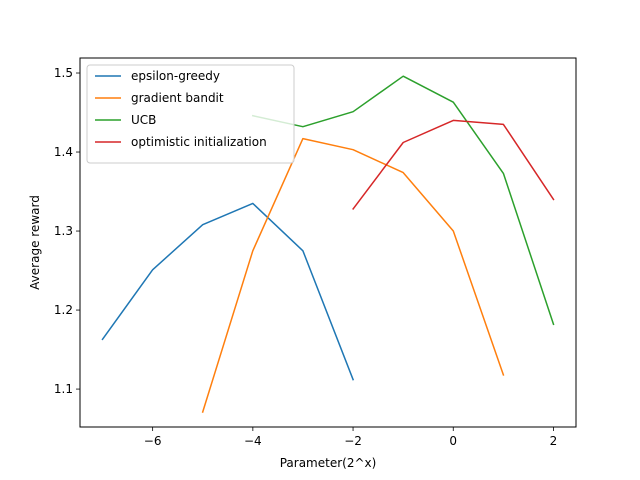  Describe the element at coordinates (554, 441) in the screenshot. I see `x-tick-label: 2` at that location.